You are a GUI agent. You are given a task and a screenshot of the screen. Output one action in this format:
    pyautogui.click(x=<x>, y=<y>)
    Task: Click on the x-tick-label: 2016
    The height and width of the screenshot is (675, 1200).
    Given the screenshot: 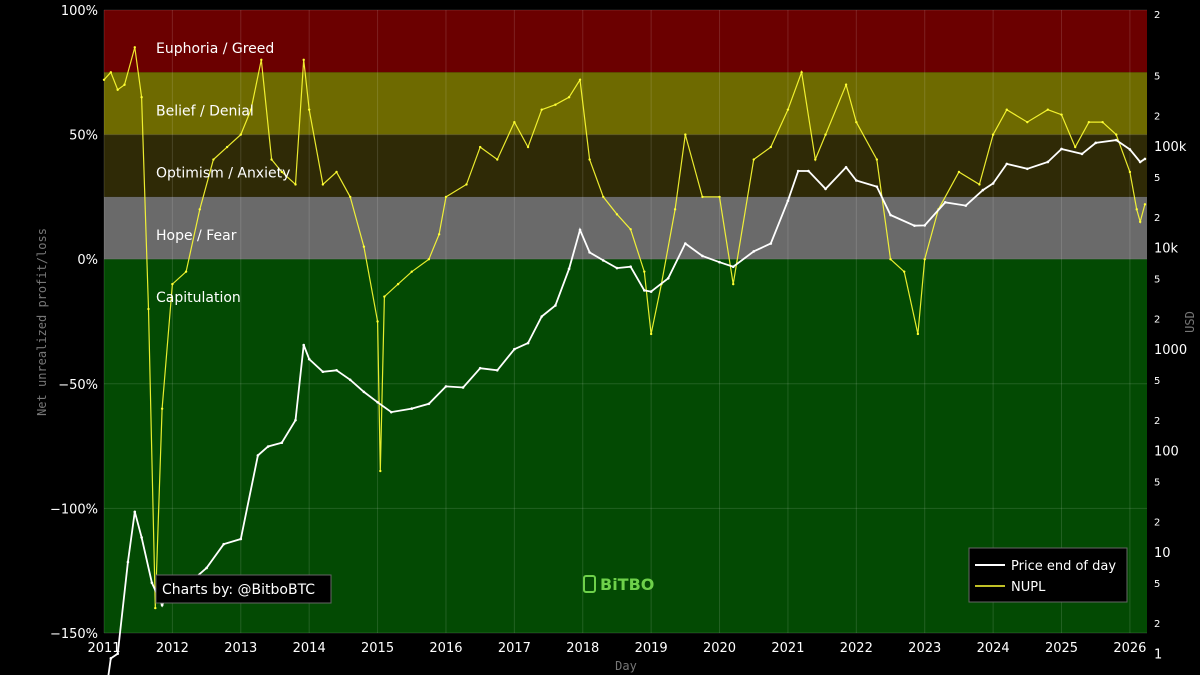 What is the action you would take?
    pyautogui.click(x=445, y=648)
    